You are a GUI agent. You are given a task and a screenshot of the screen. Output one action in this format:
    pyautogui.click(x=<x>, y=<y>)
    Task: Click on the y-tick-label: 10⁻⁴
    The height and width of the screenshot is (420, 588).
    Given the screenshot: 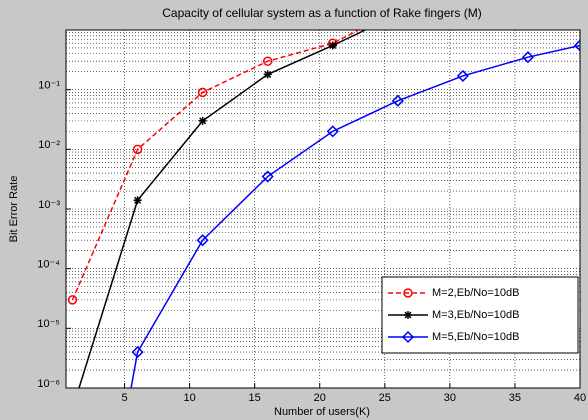 What is the action you would take?
    pyautogui.click(x=48, y=265)
    